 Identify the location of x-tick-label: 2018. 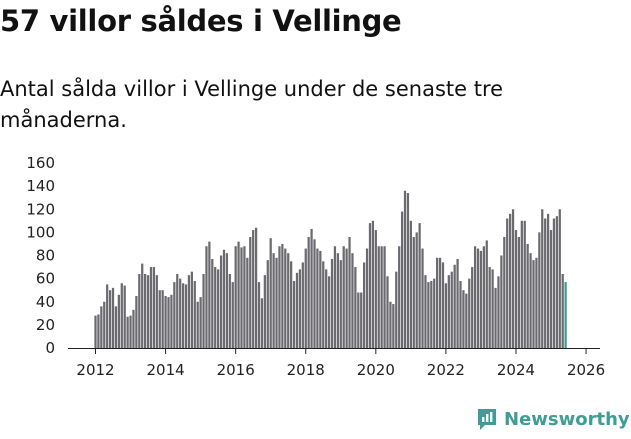
(306, 370).